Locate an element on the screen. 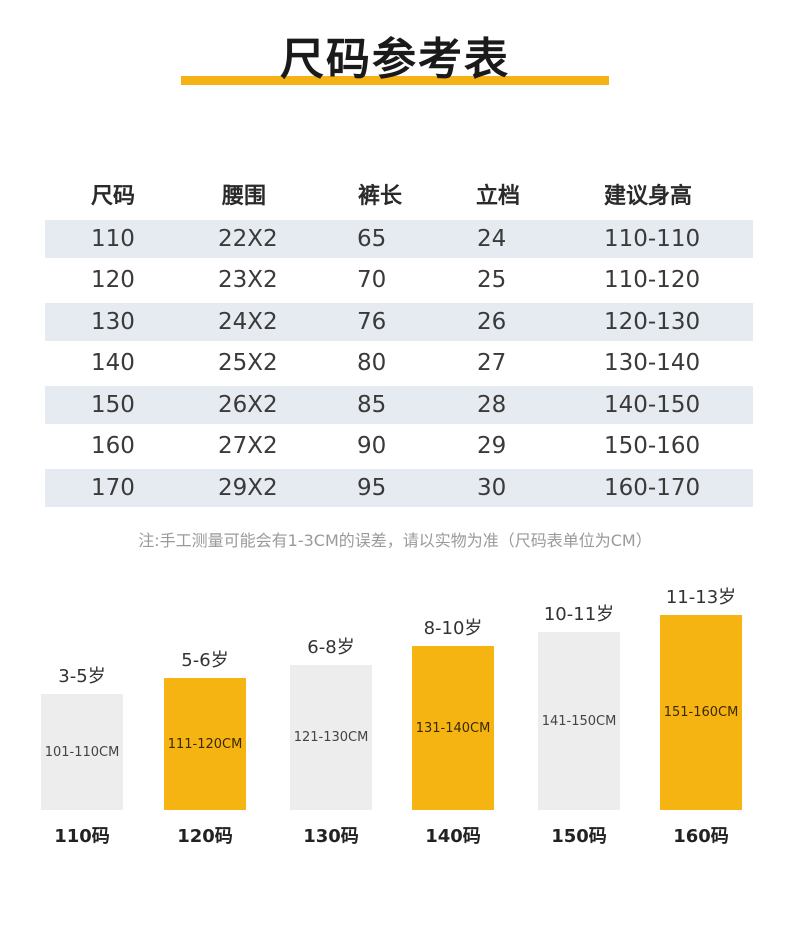 The height and width of the screenshot is (947, 790). size-label: 150码 is located at coordinates (579, 836).